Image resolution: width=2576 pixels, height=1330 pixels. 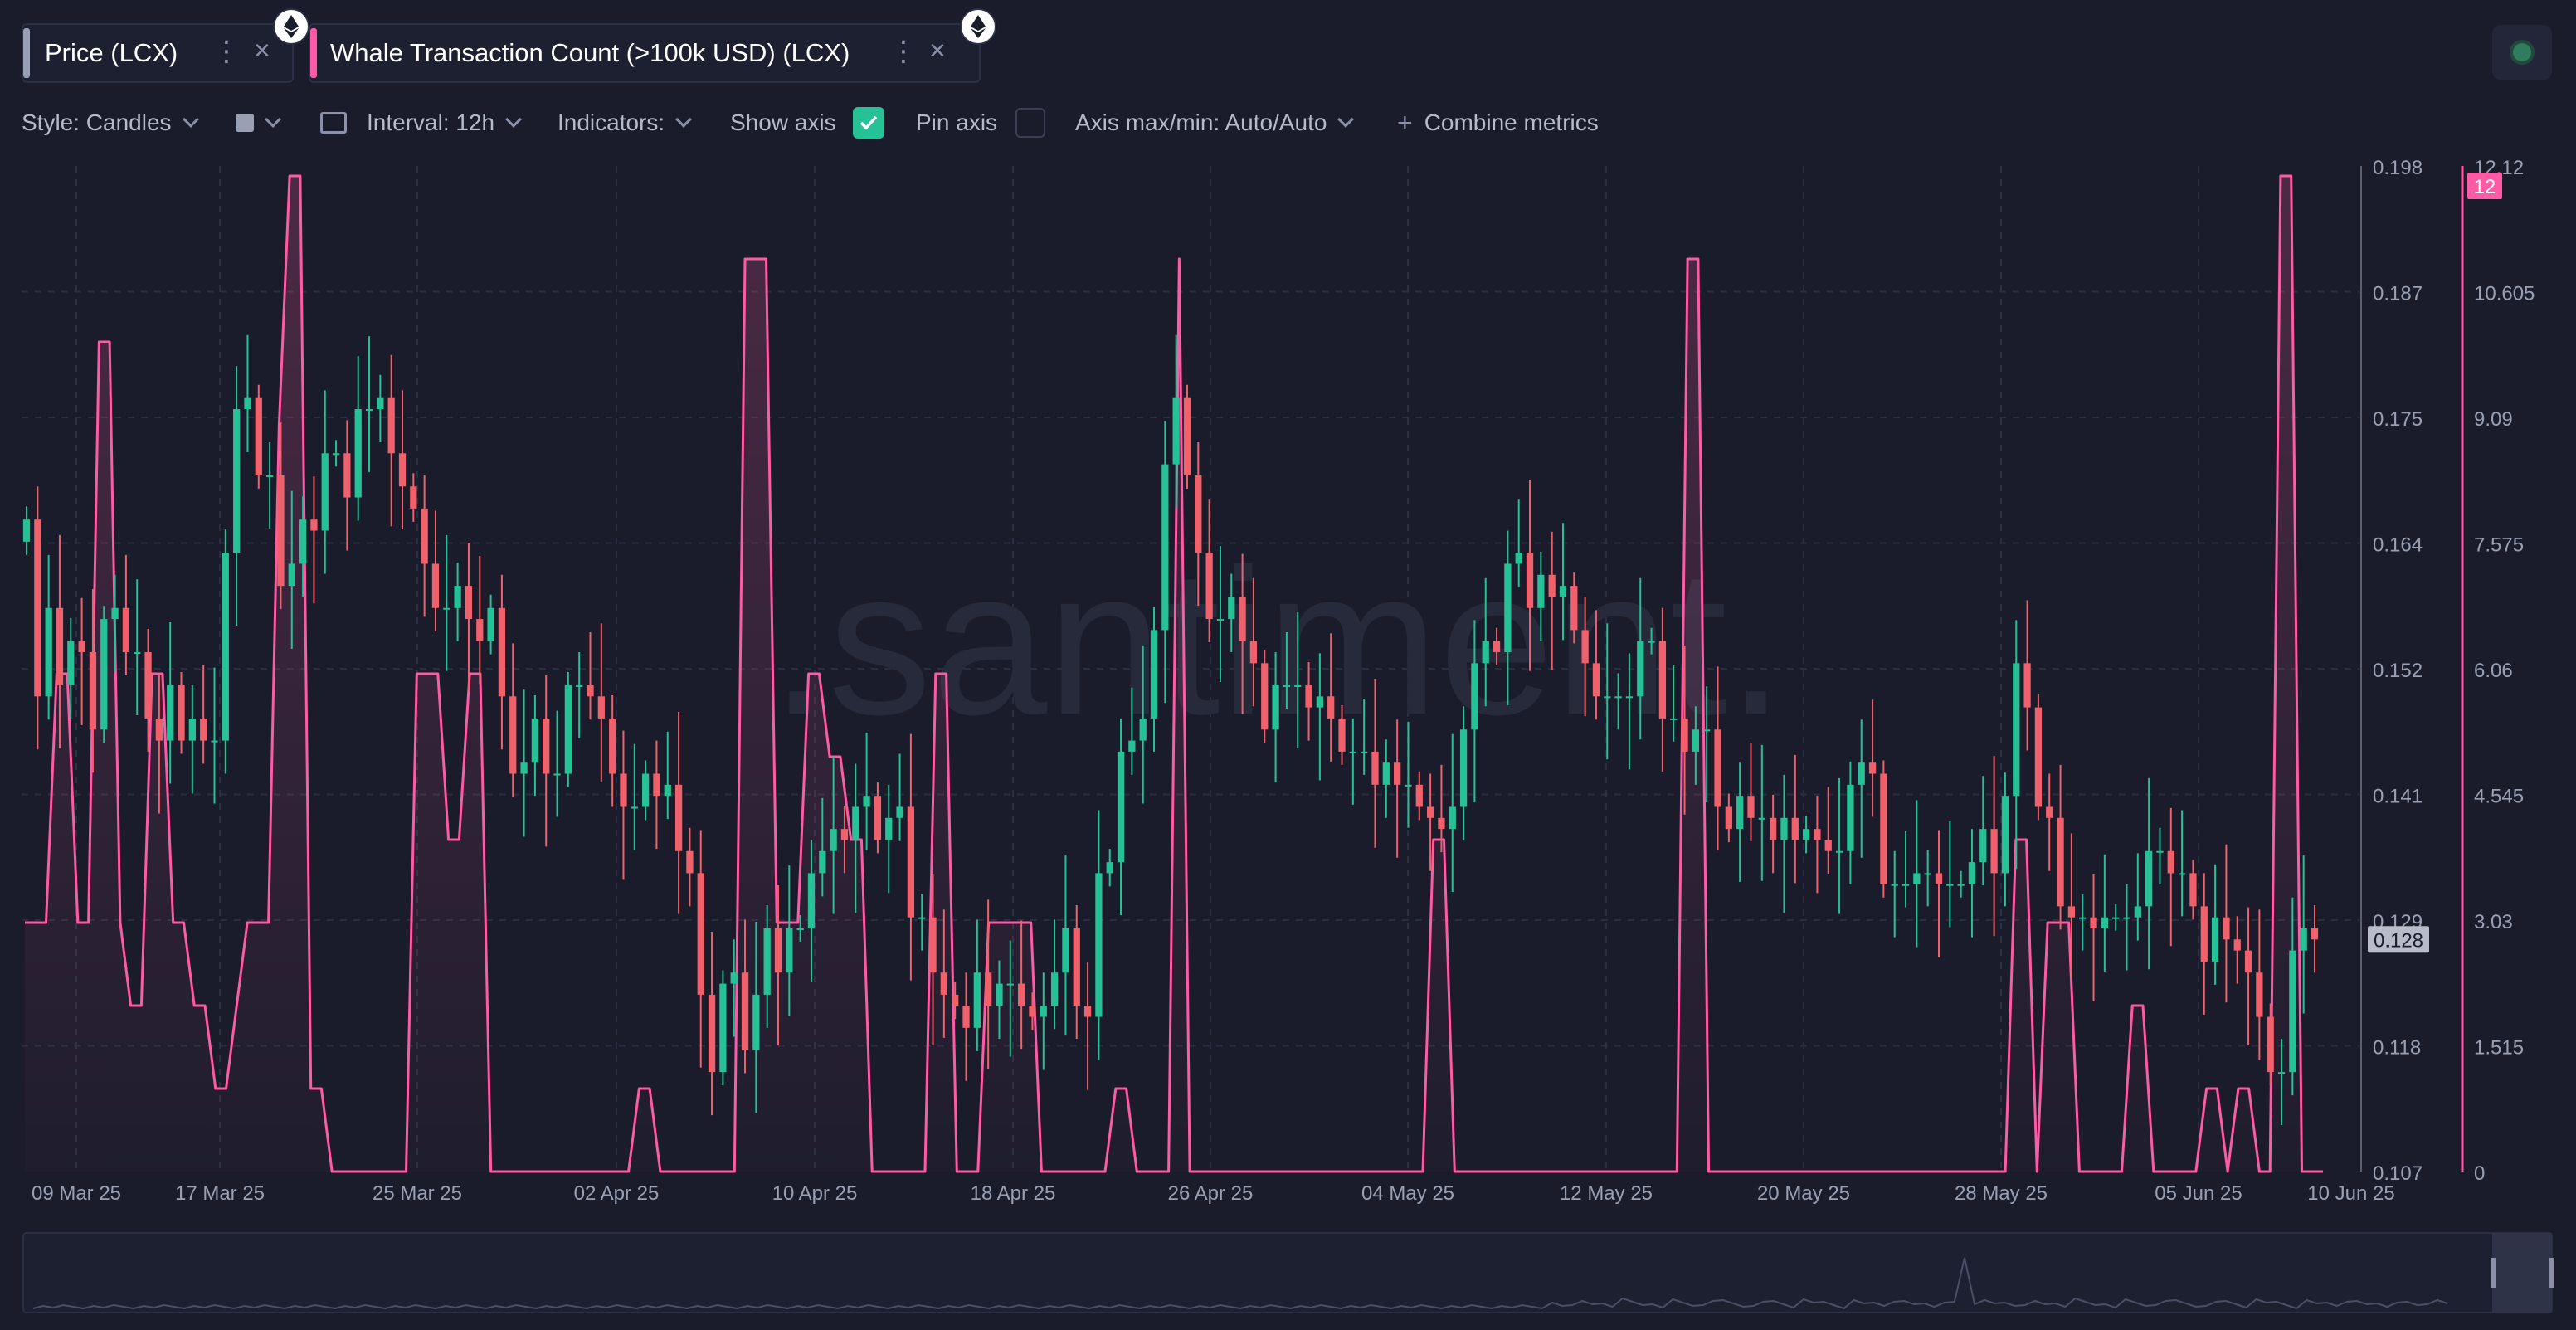 What do you see at coordinates (625, 122) in the screenshot?
I see `indicators-dropdown: Indicators:` at bounding box center [625, 122].